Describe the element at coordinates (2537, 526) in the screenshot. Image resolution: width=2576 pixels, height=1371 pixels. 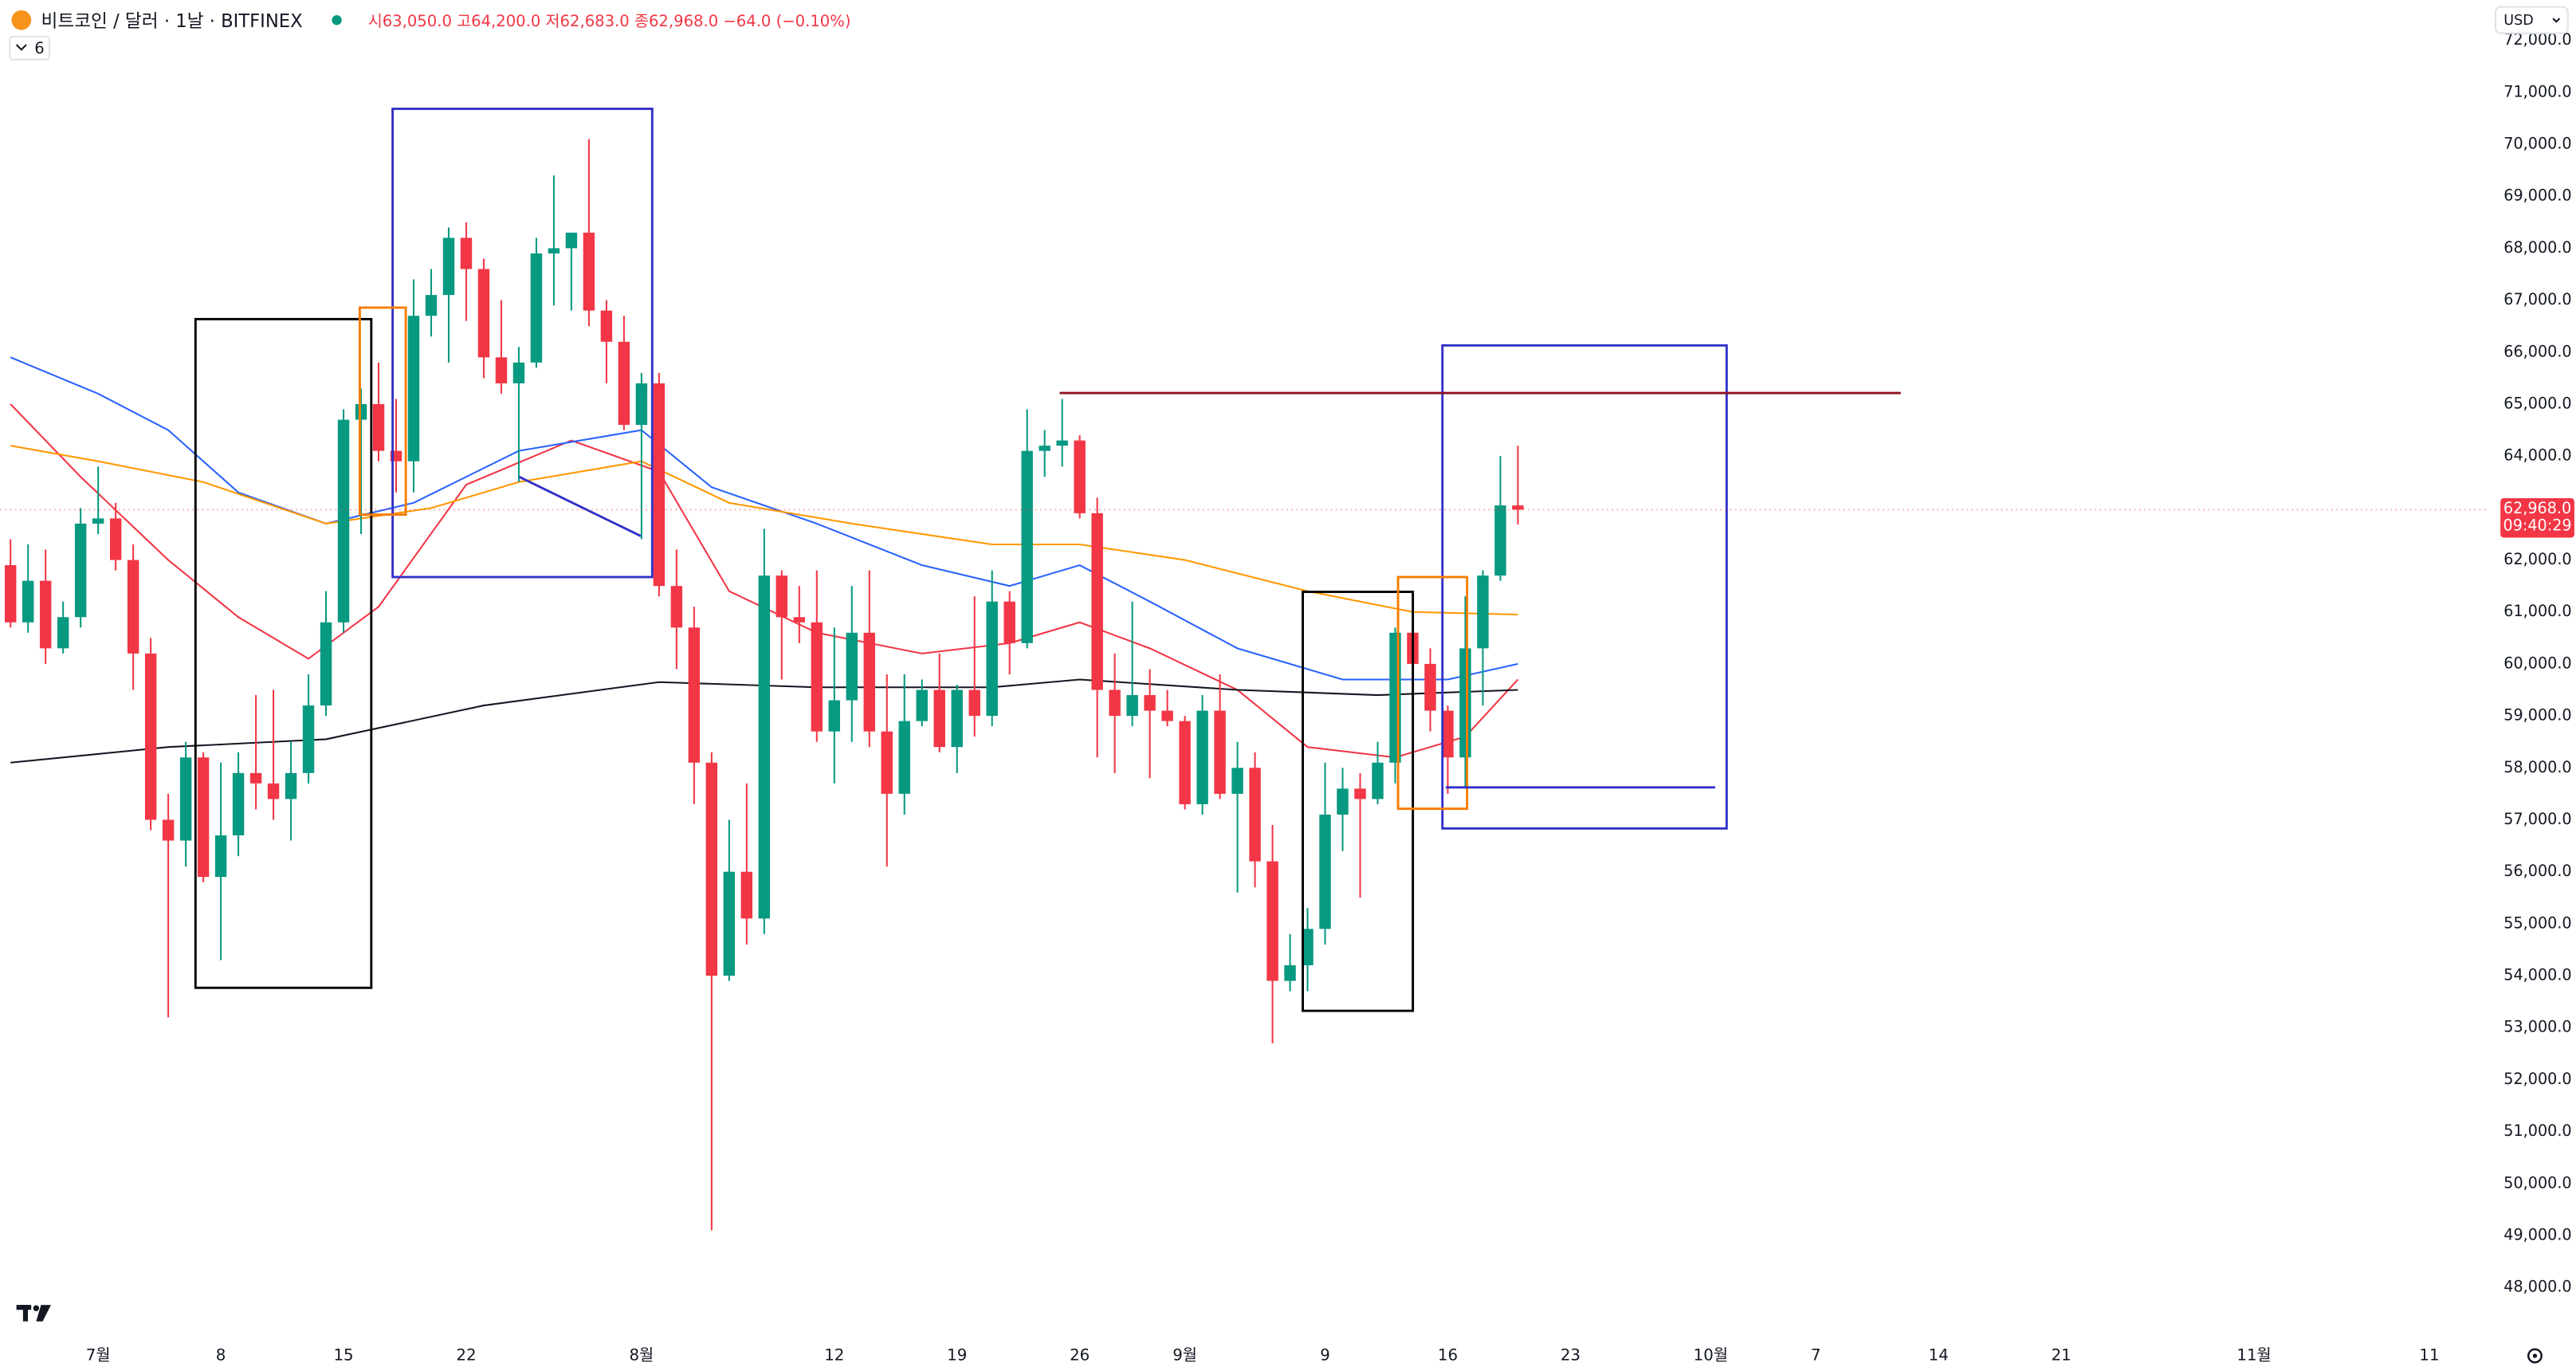
I see `countdown: 09:40:29` at that location.